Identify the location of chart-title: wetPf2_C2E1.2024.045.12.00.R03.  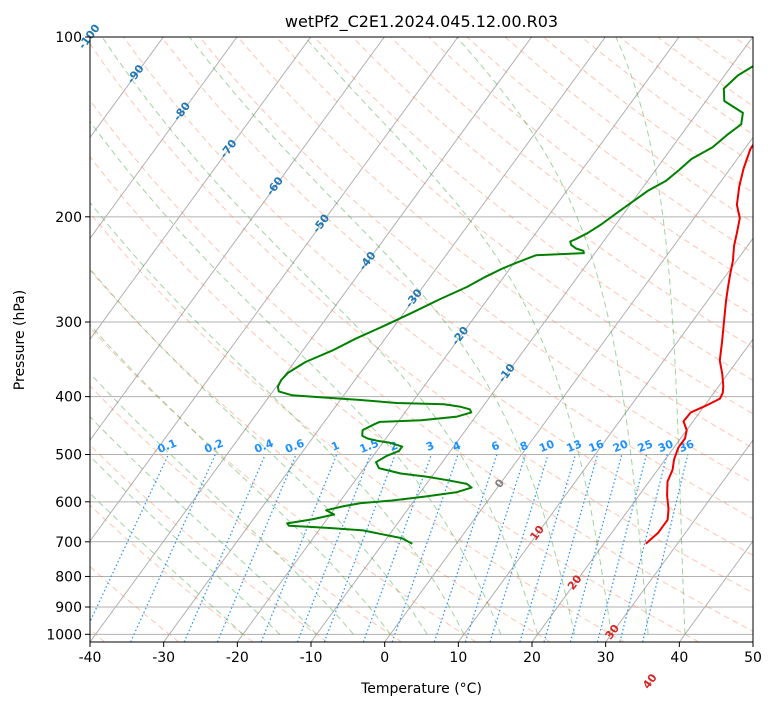
(421, 22).